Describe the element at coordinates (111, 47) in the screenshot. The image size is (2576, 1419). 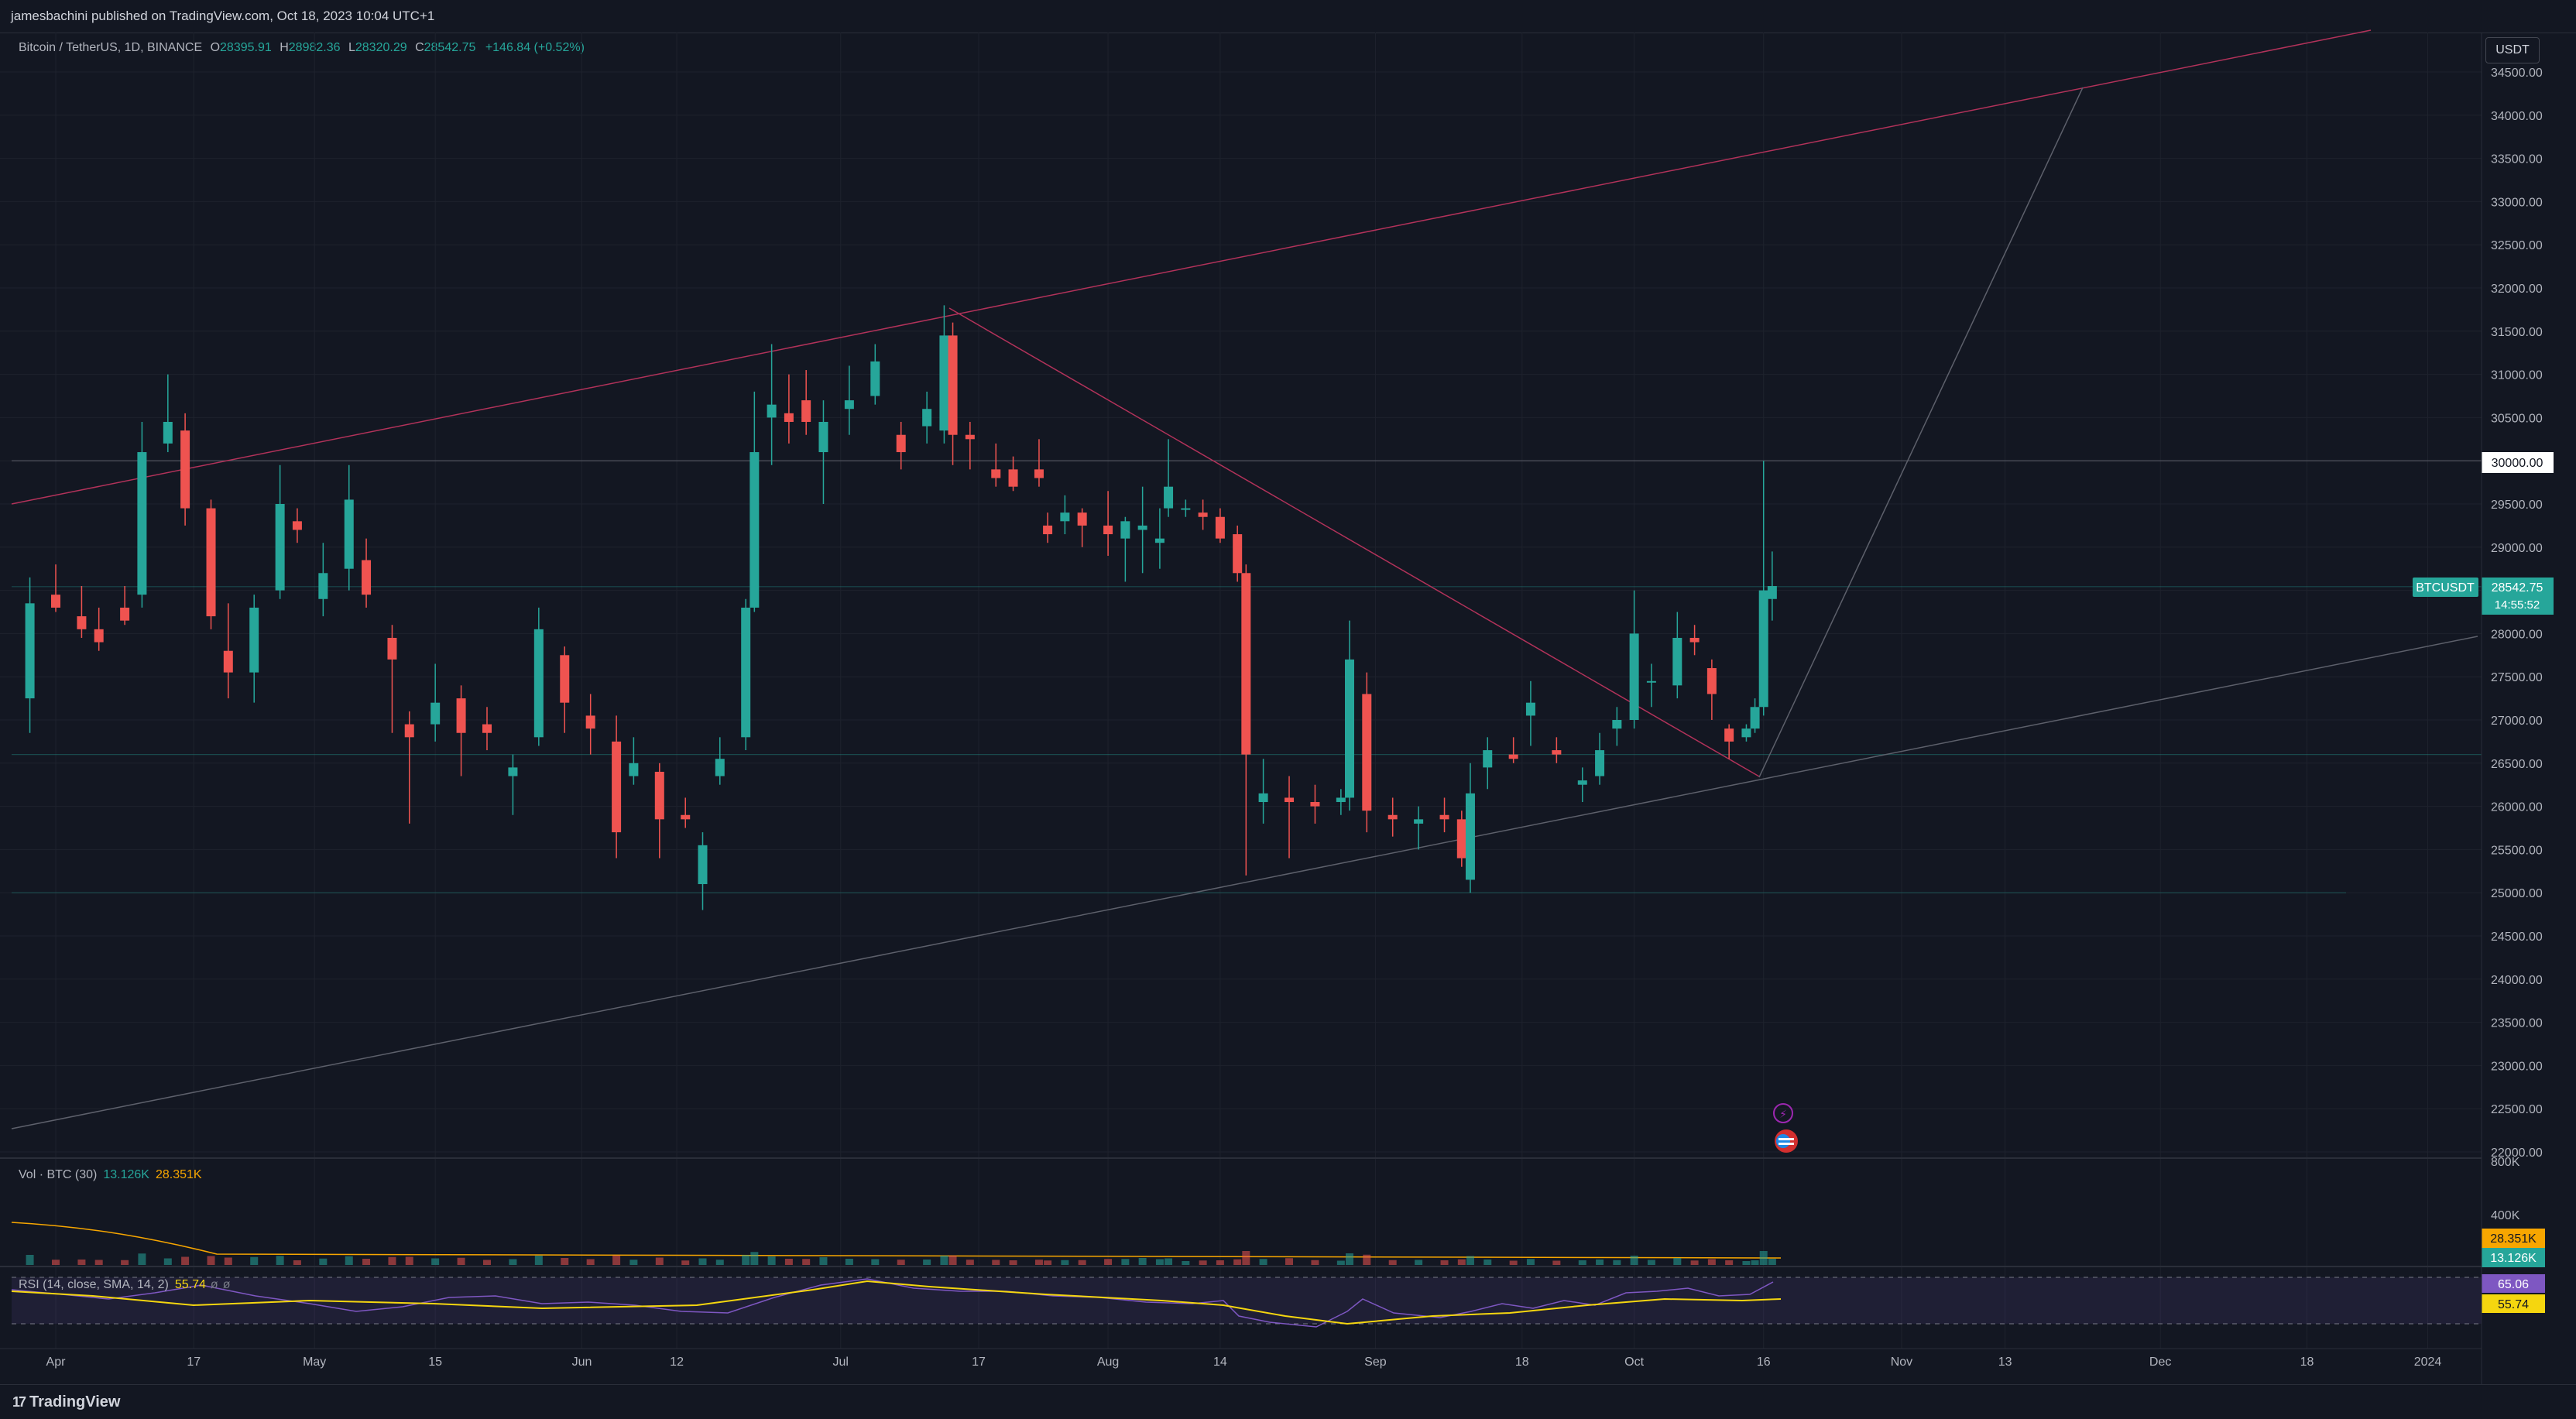
I see `symbol-name: Bitcoin / TetherUS, 1D, BINANCE` at that location.